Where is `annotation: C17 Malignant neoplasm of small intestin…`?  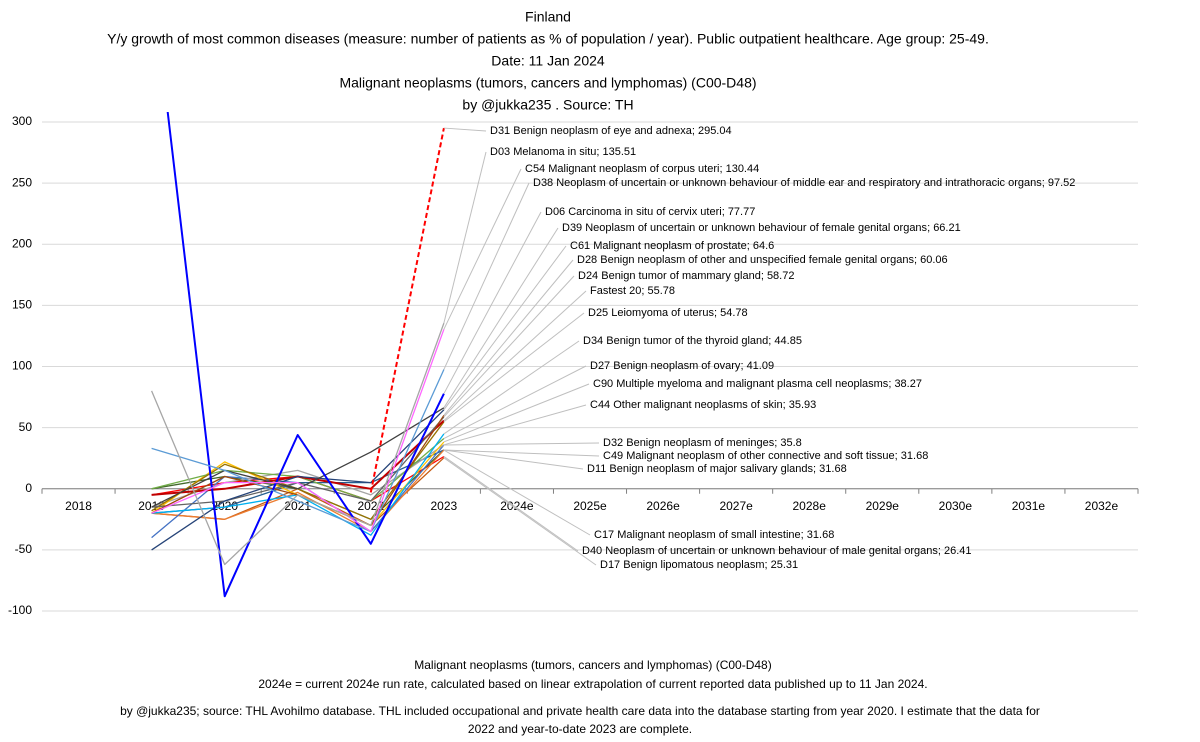 annotation: C17 Malignant neoplasm of small intestin… is located at coordinates (714, 535).